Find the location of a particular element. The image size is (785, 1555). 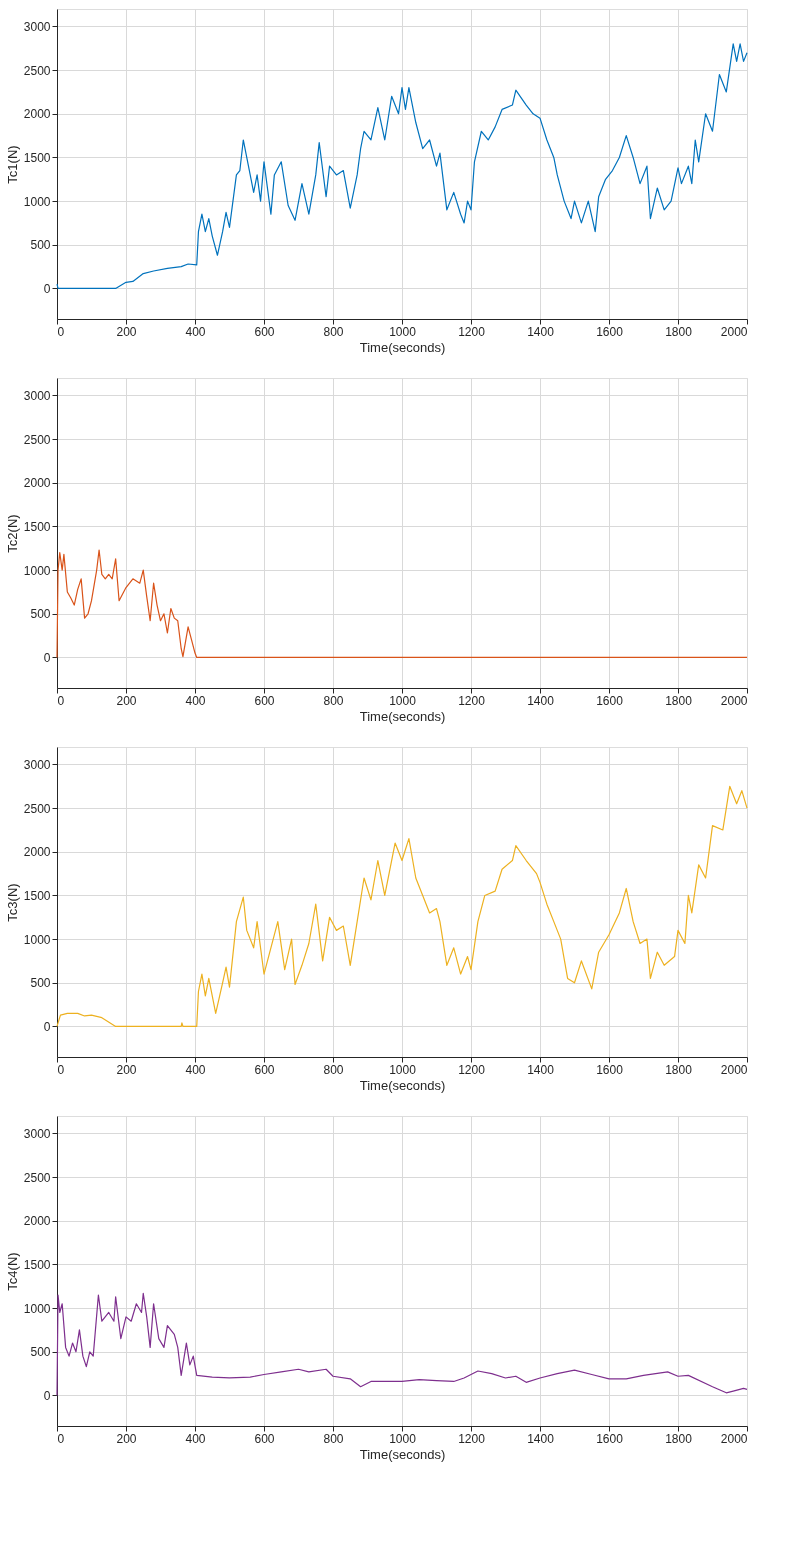

y-axis-title: Tc1(N) is located at coordinates (12, 164).